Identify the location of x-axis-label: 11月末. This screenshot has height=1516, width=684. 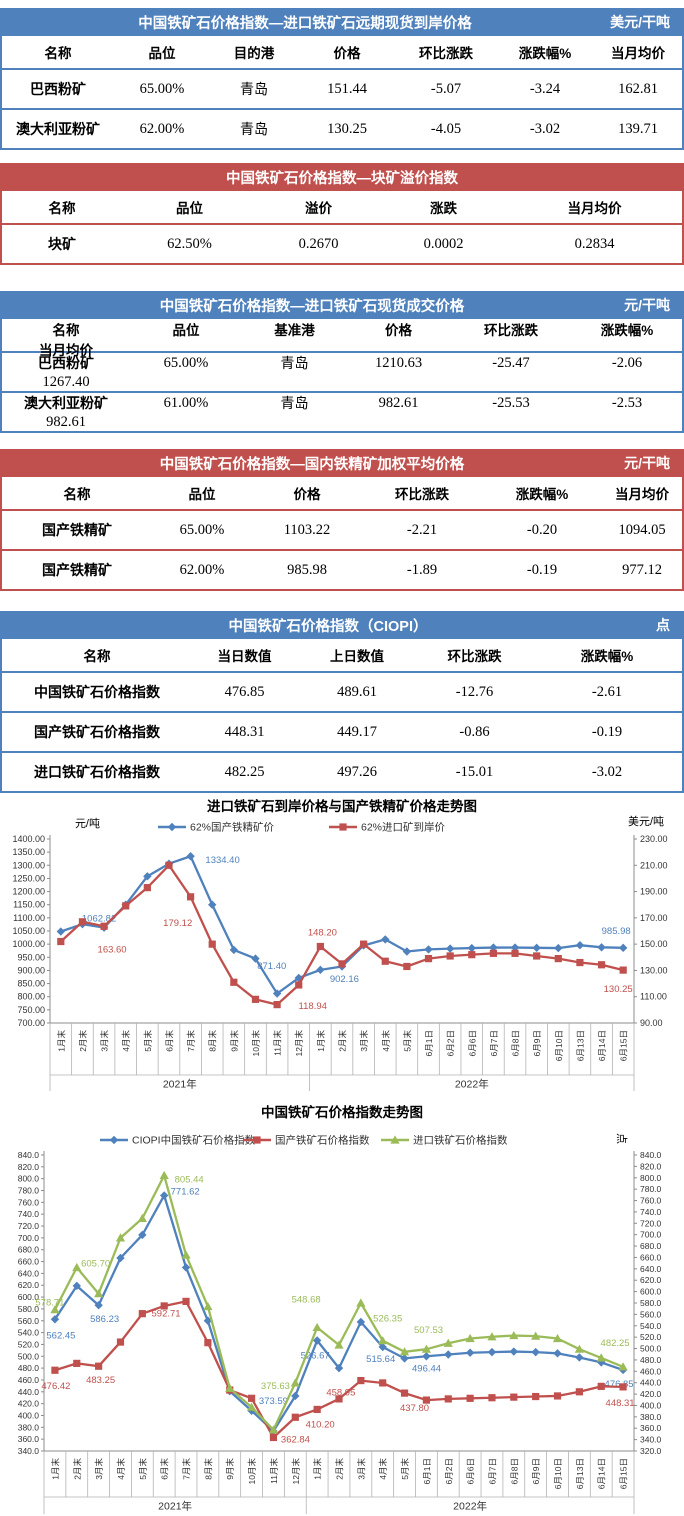
(274, 1471).